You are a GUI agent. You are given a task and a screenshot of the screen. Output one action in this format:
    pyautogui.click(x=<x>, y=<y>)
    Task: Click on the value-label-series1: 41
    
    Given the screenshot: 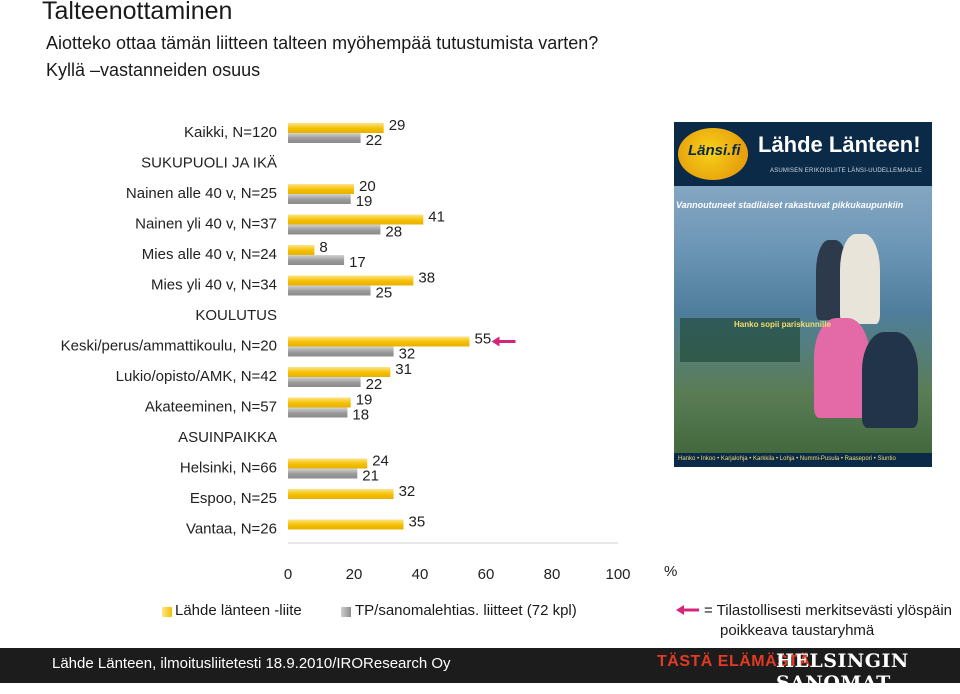 What is the action you would take?
    pyautogui.click(x=436, y=217)
    